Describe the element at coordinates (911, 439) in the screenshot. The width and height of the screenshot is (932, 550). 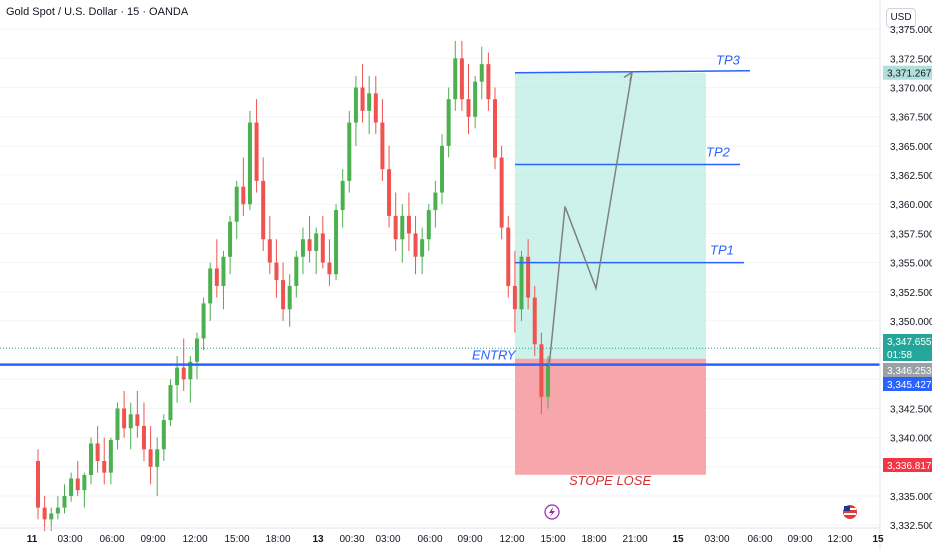
I see `price-tick-label: 3,340.000` at that location.